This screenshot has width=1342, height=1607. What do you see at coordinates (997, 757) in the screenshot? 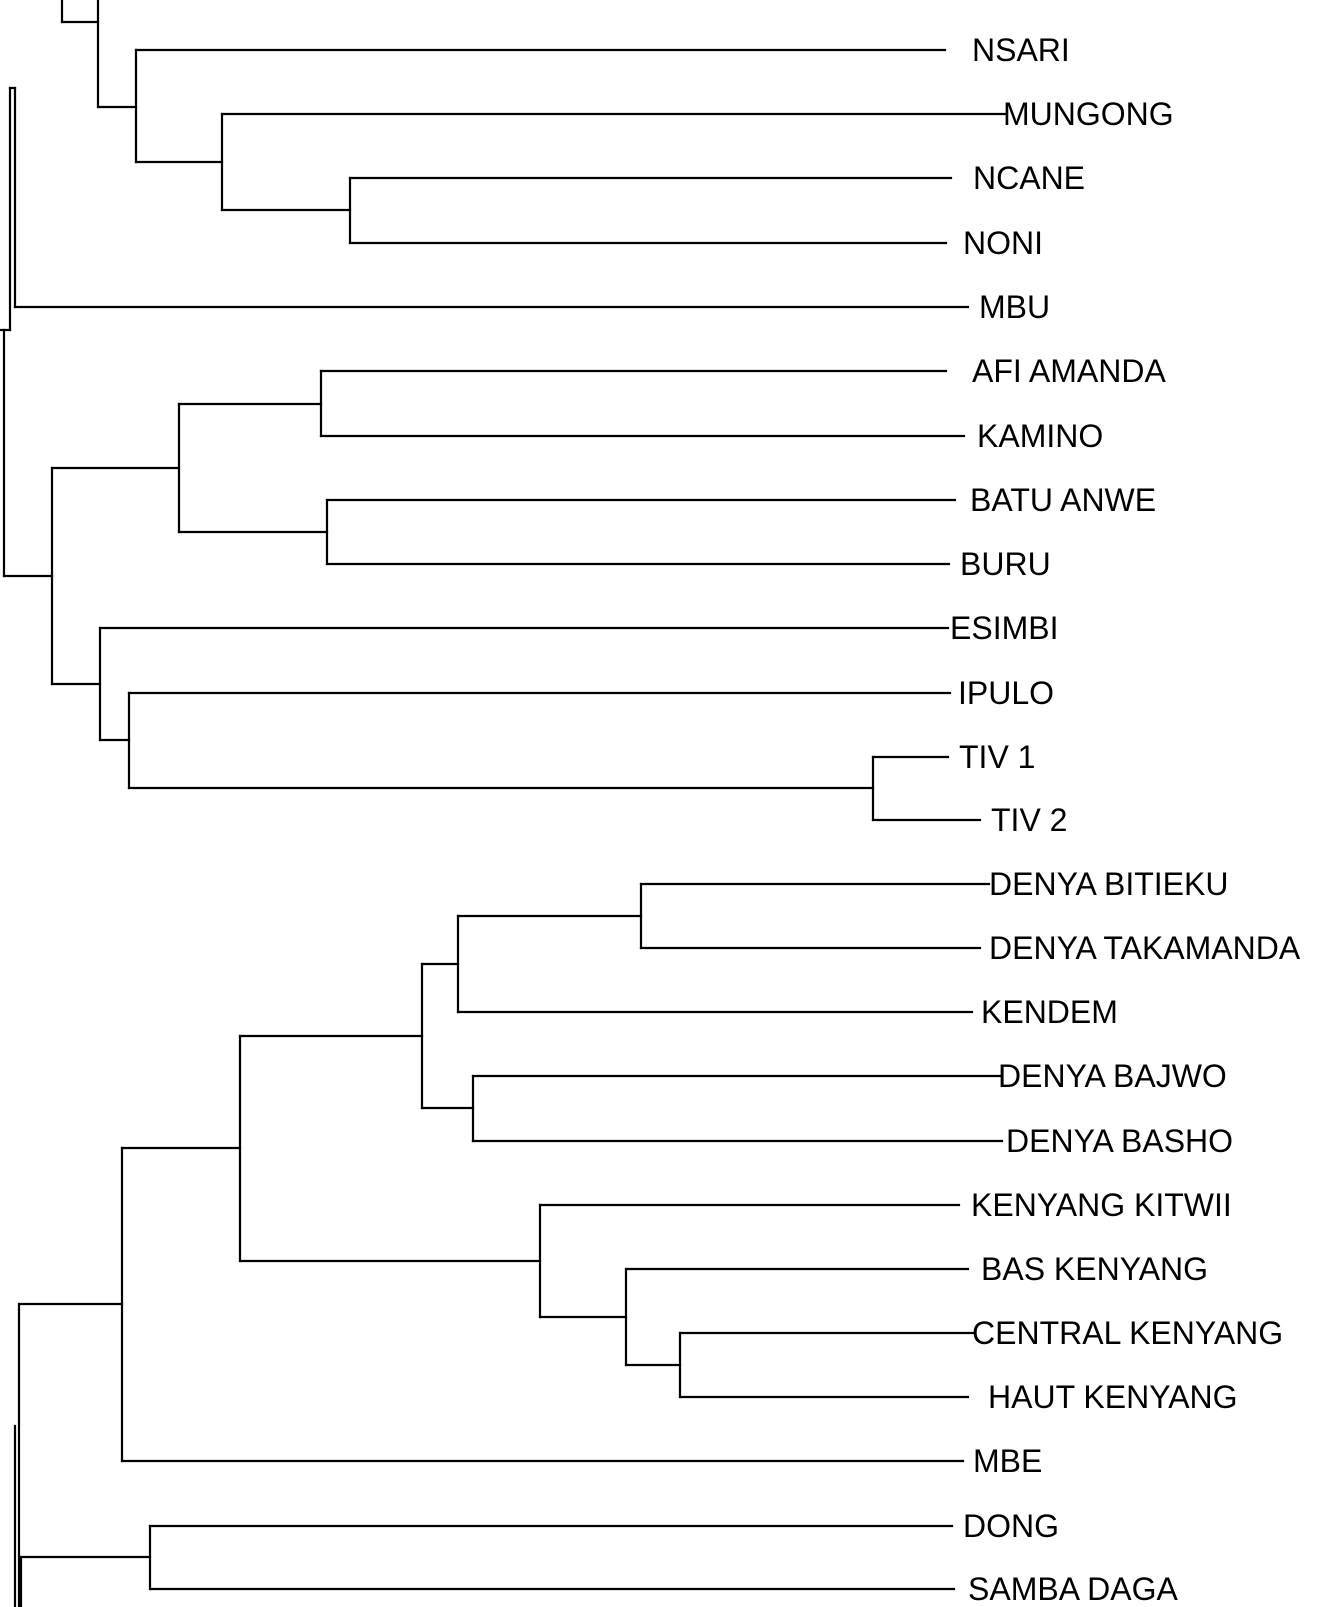
I see `leaf-label: TIV 1` at bounding box center [997, 757].